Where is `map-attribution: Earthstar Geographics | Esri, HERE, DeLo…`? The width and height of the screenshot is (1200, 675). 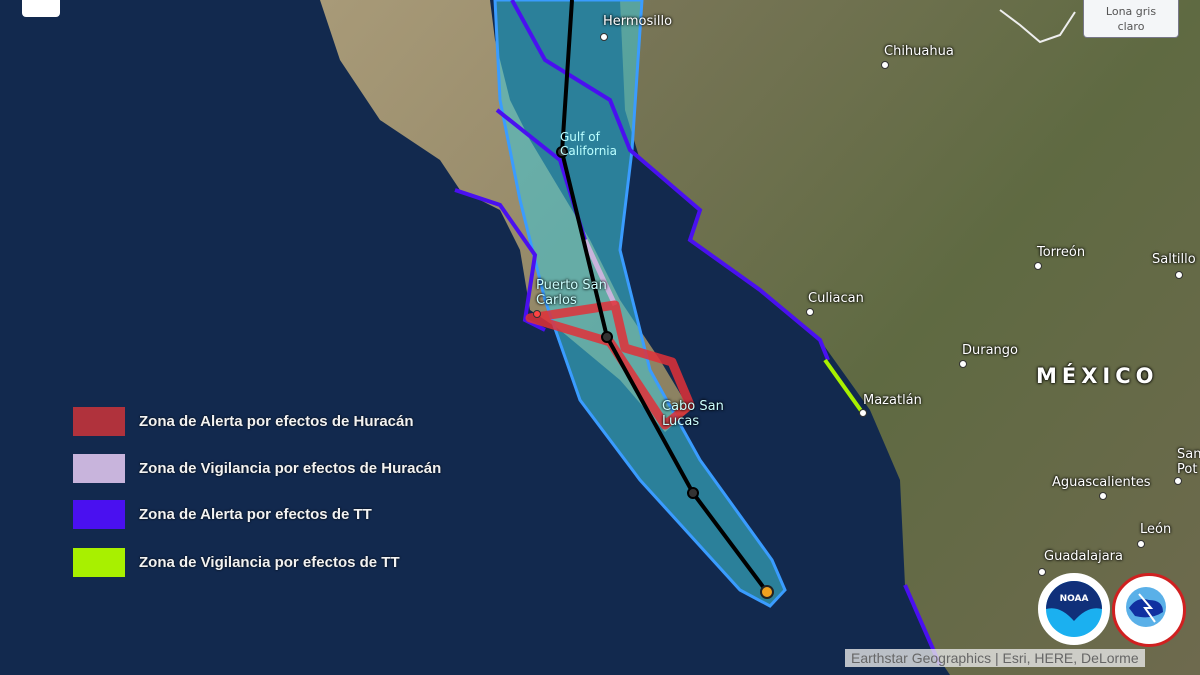
map-attribution: Earthstar Geographics | Esri, HERE, DeLo… is located at coordinates (995, 658).